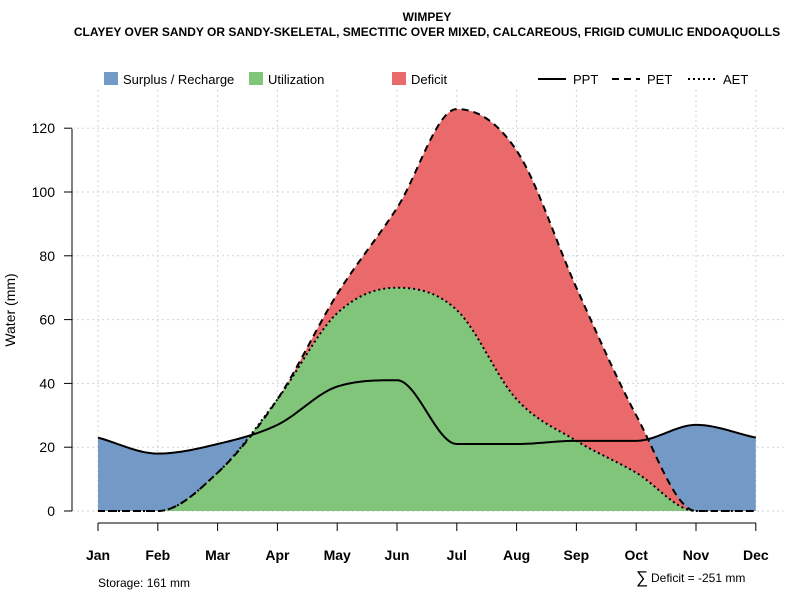 The width and height of the screenshot is (800, 600). Describe the element at coordinates (577, 555) in the screenshot. I see `x-tick-label-sep: Sep` at that location.